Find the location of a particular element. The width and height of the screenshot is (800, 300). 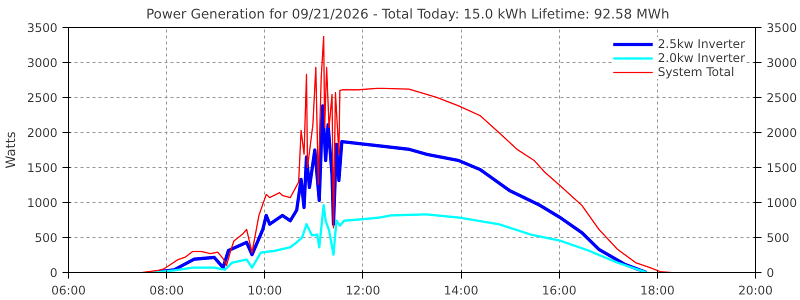

y-axis-title: Watts is located at coordinates (11, 149).